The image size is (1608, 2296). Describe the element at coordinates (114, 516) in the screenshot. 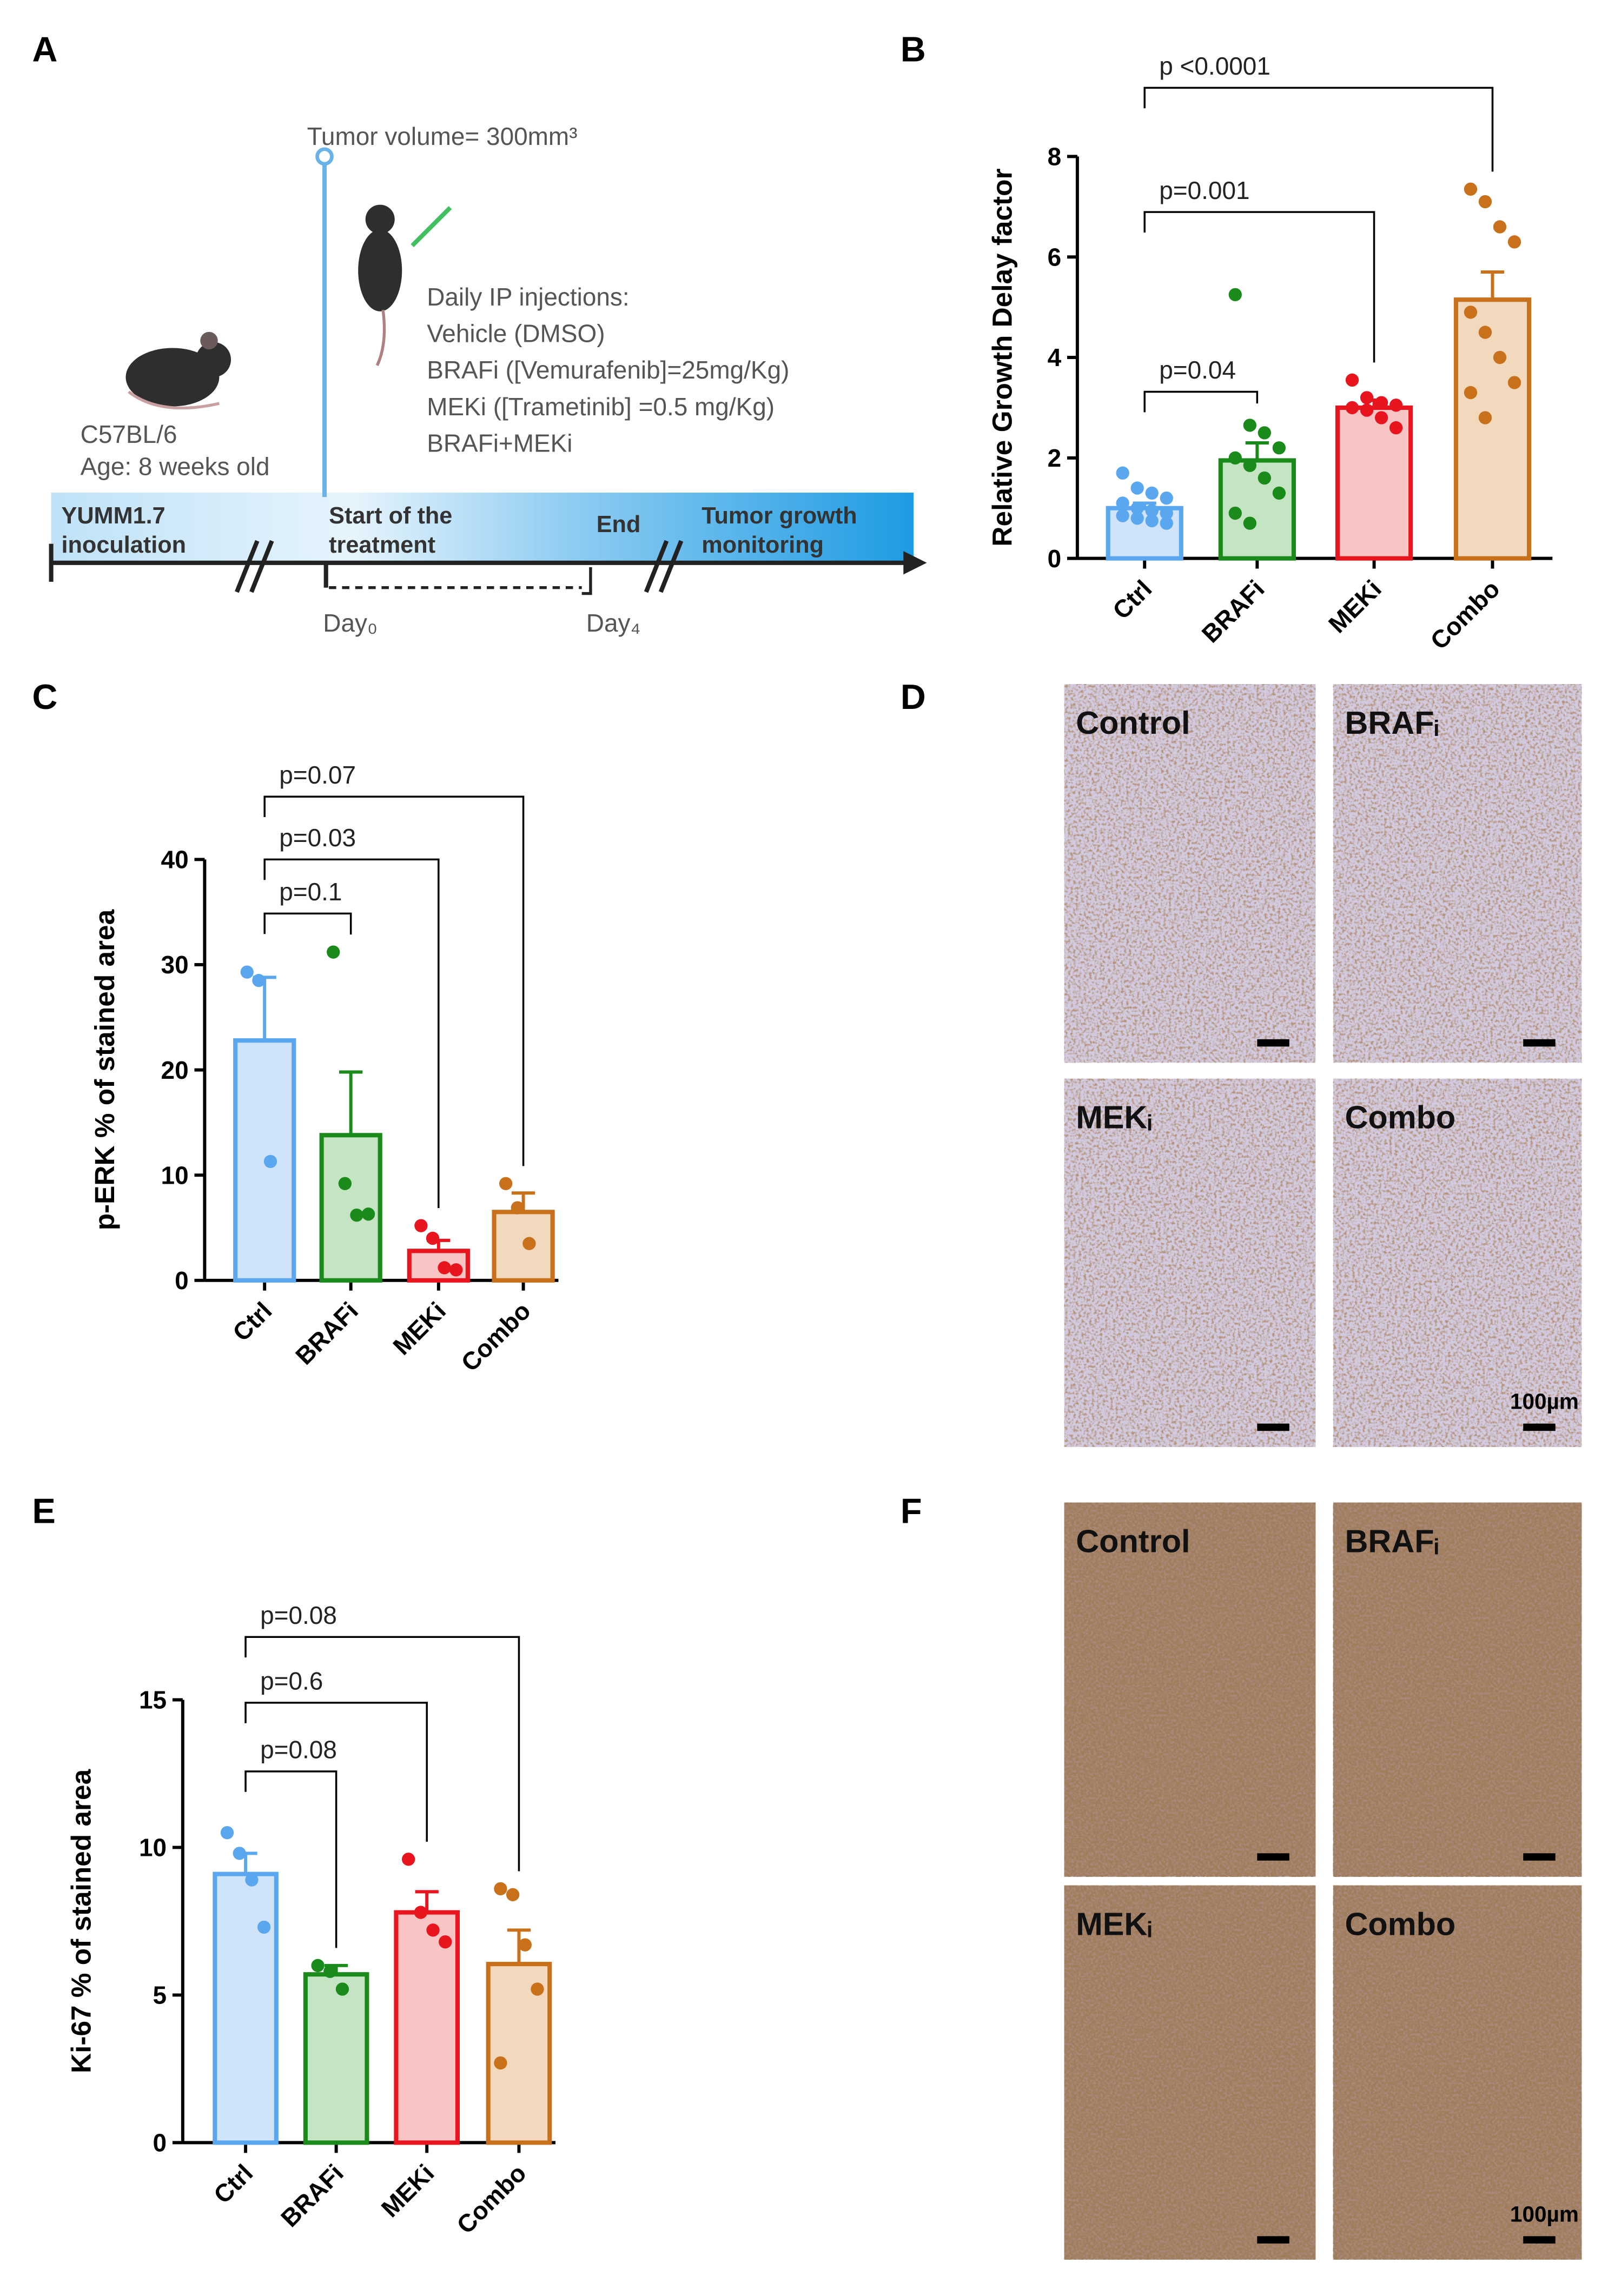

I see `stage-label: YUMM1.7` at that location.